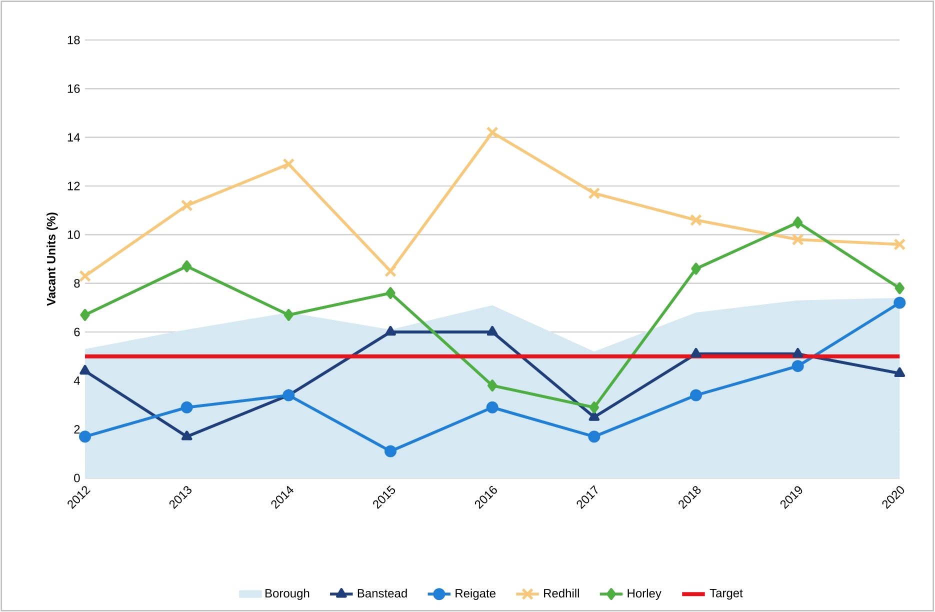 This screenshot has height=612, width=935. What do you see at coordinates (645, 594) in the screenshot?
I see `legend-label: Horley` at bounding box center [645, 594].